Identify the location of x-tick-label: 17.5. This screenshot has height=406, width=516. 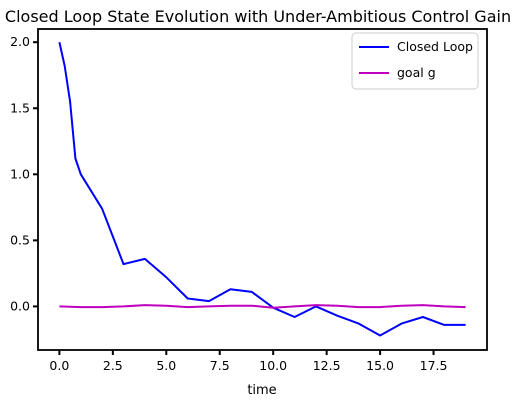
(434, 365).